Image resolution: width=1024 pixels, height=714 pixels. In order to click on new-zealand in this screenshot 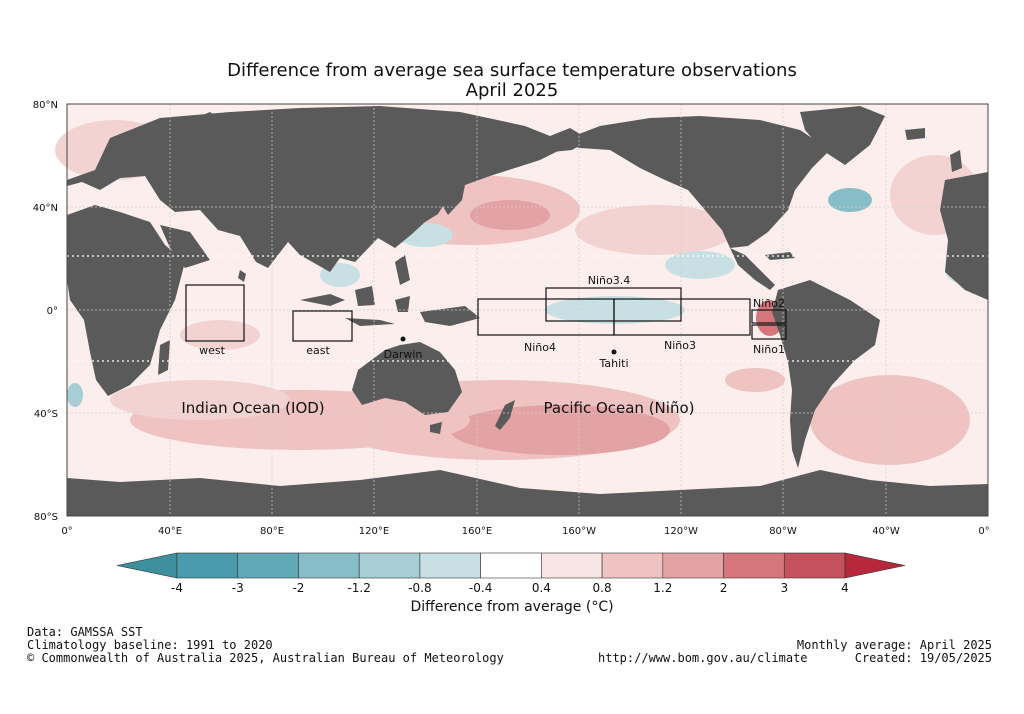, I will do `click(505, 415)`.